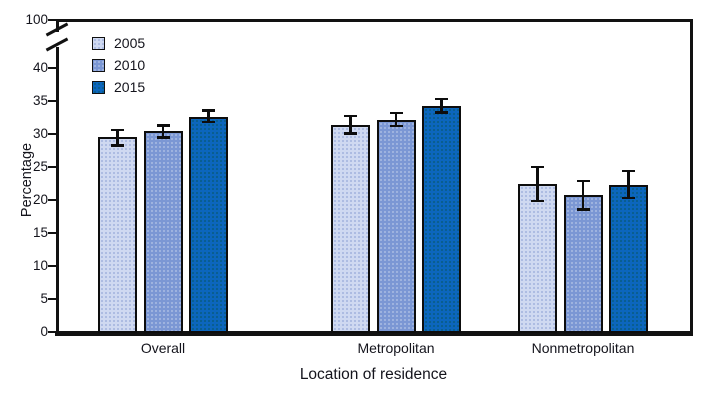 Image resolution: width=713 pixels, height=400 pixels. Describe the element at coordinates (583, 348) in the screenshot. I see `category-label-nonmetropolitan: Nonmetropolitan` at that location.